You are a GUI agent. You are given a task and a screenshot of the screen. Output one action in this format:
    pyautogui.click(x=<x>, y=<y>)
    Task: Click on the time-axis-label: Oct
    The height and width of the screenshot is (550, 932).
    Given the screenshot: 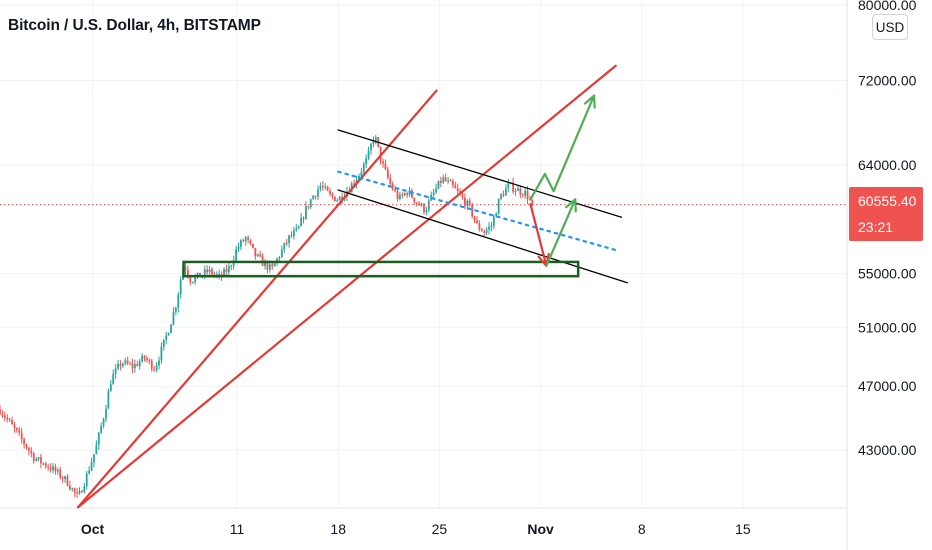 What is the action you would take?
    pyautogui.click(x=93, y=529)
    